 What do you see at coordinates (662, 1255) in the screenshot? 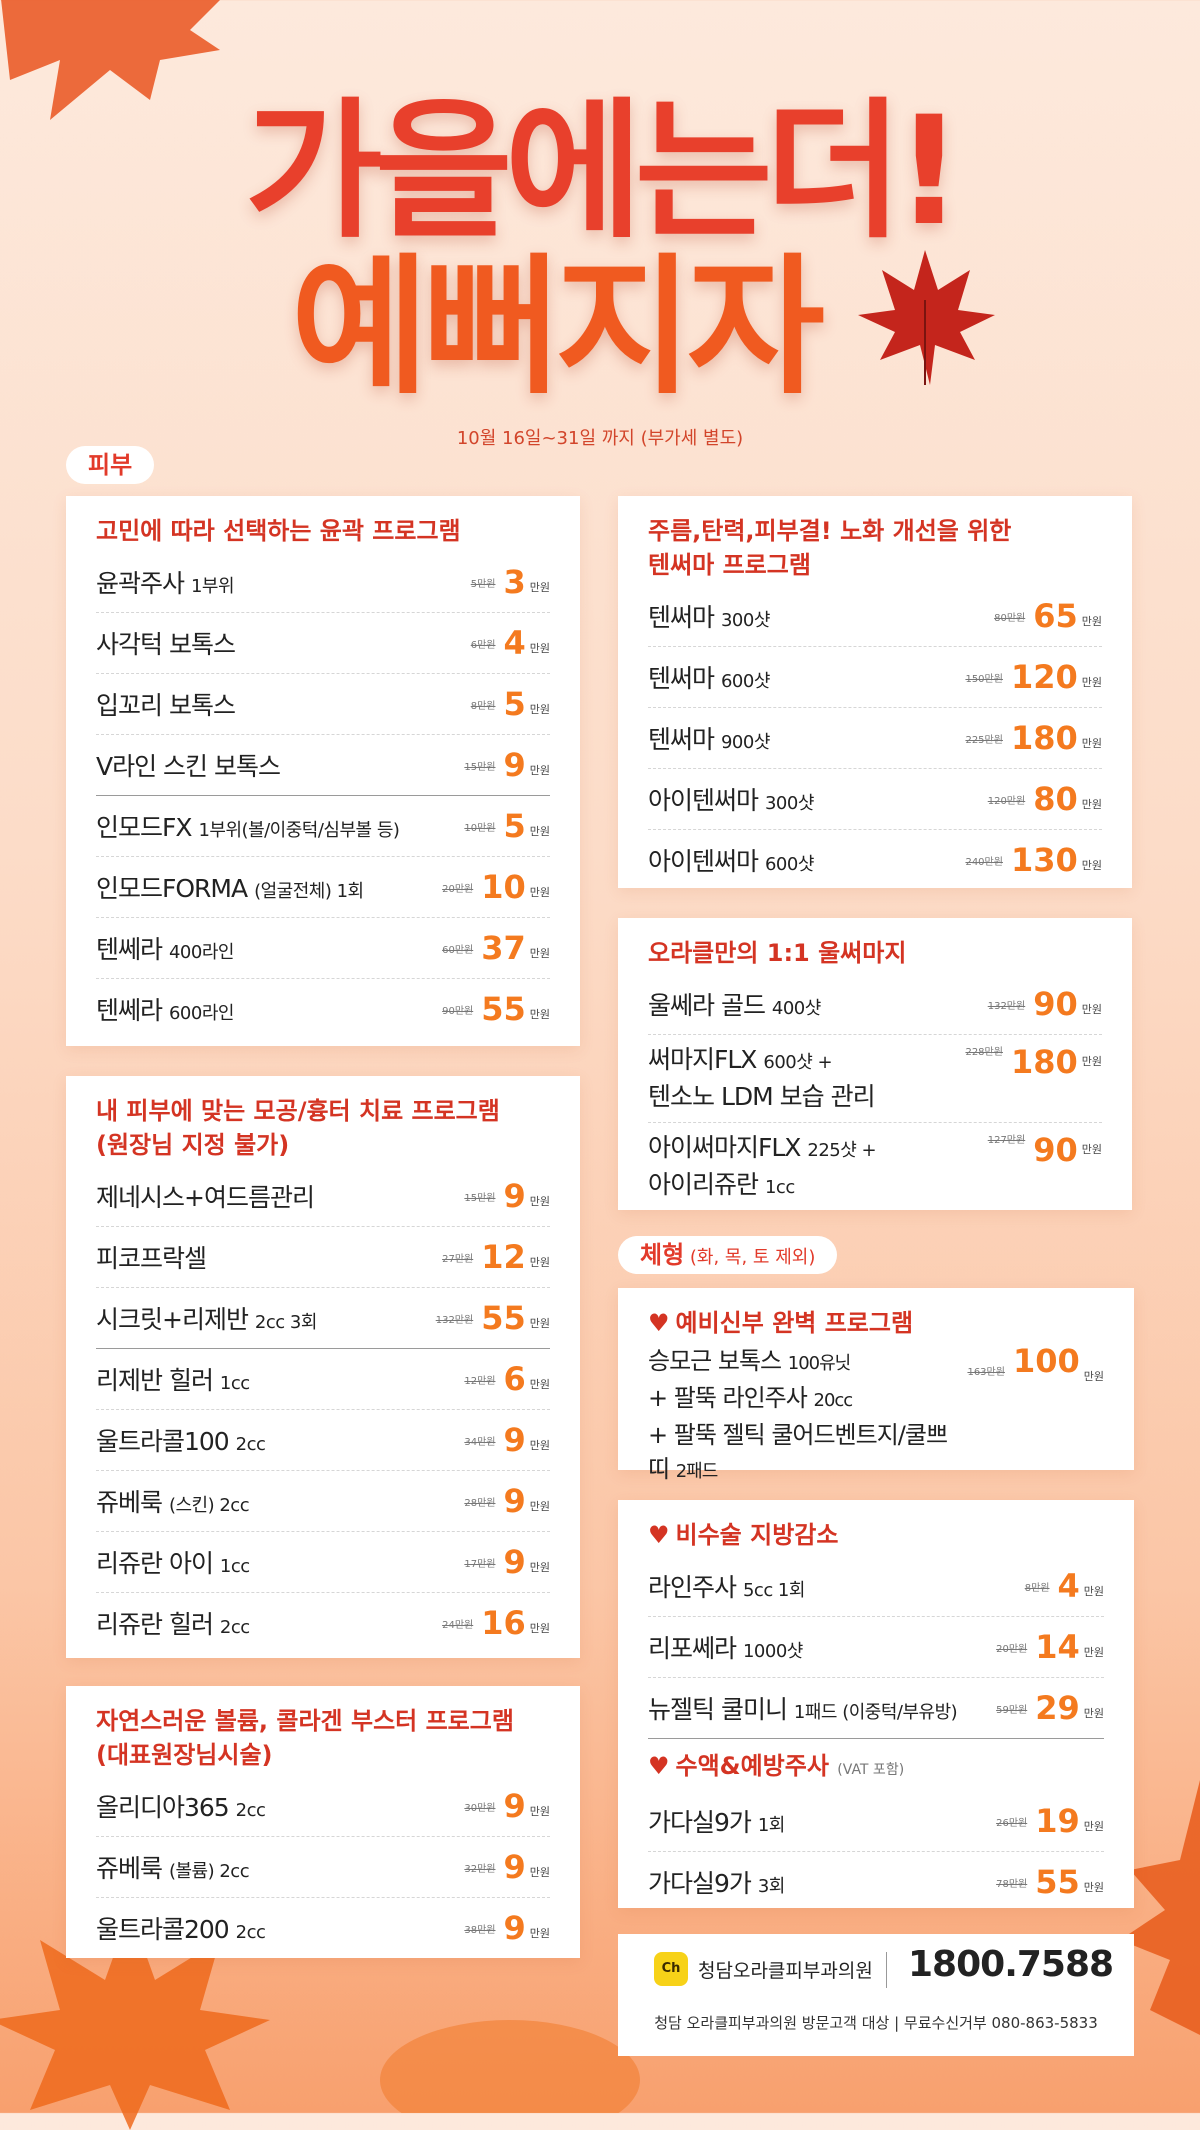
I see `section-label-body: 체형` at bounding box center [662, 1255].